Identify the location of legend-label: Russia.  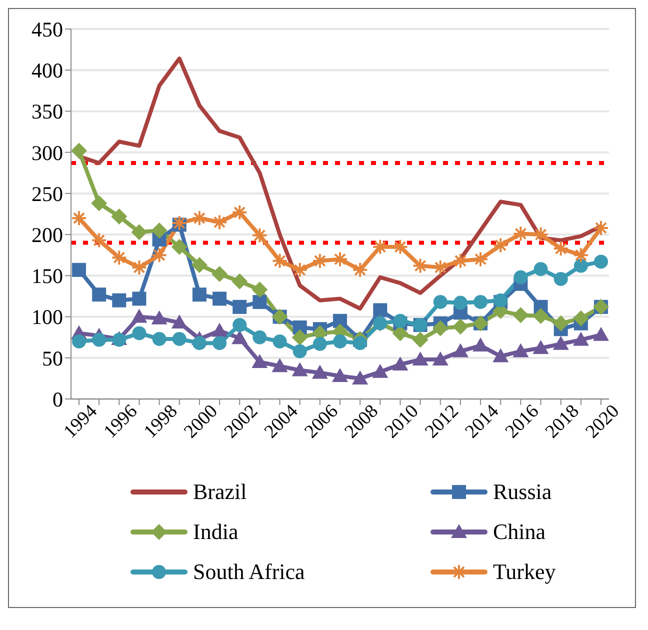
(522, 492).